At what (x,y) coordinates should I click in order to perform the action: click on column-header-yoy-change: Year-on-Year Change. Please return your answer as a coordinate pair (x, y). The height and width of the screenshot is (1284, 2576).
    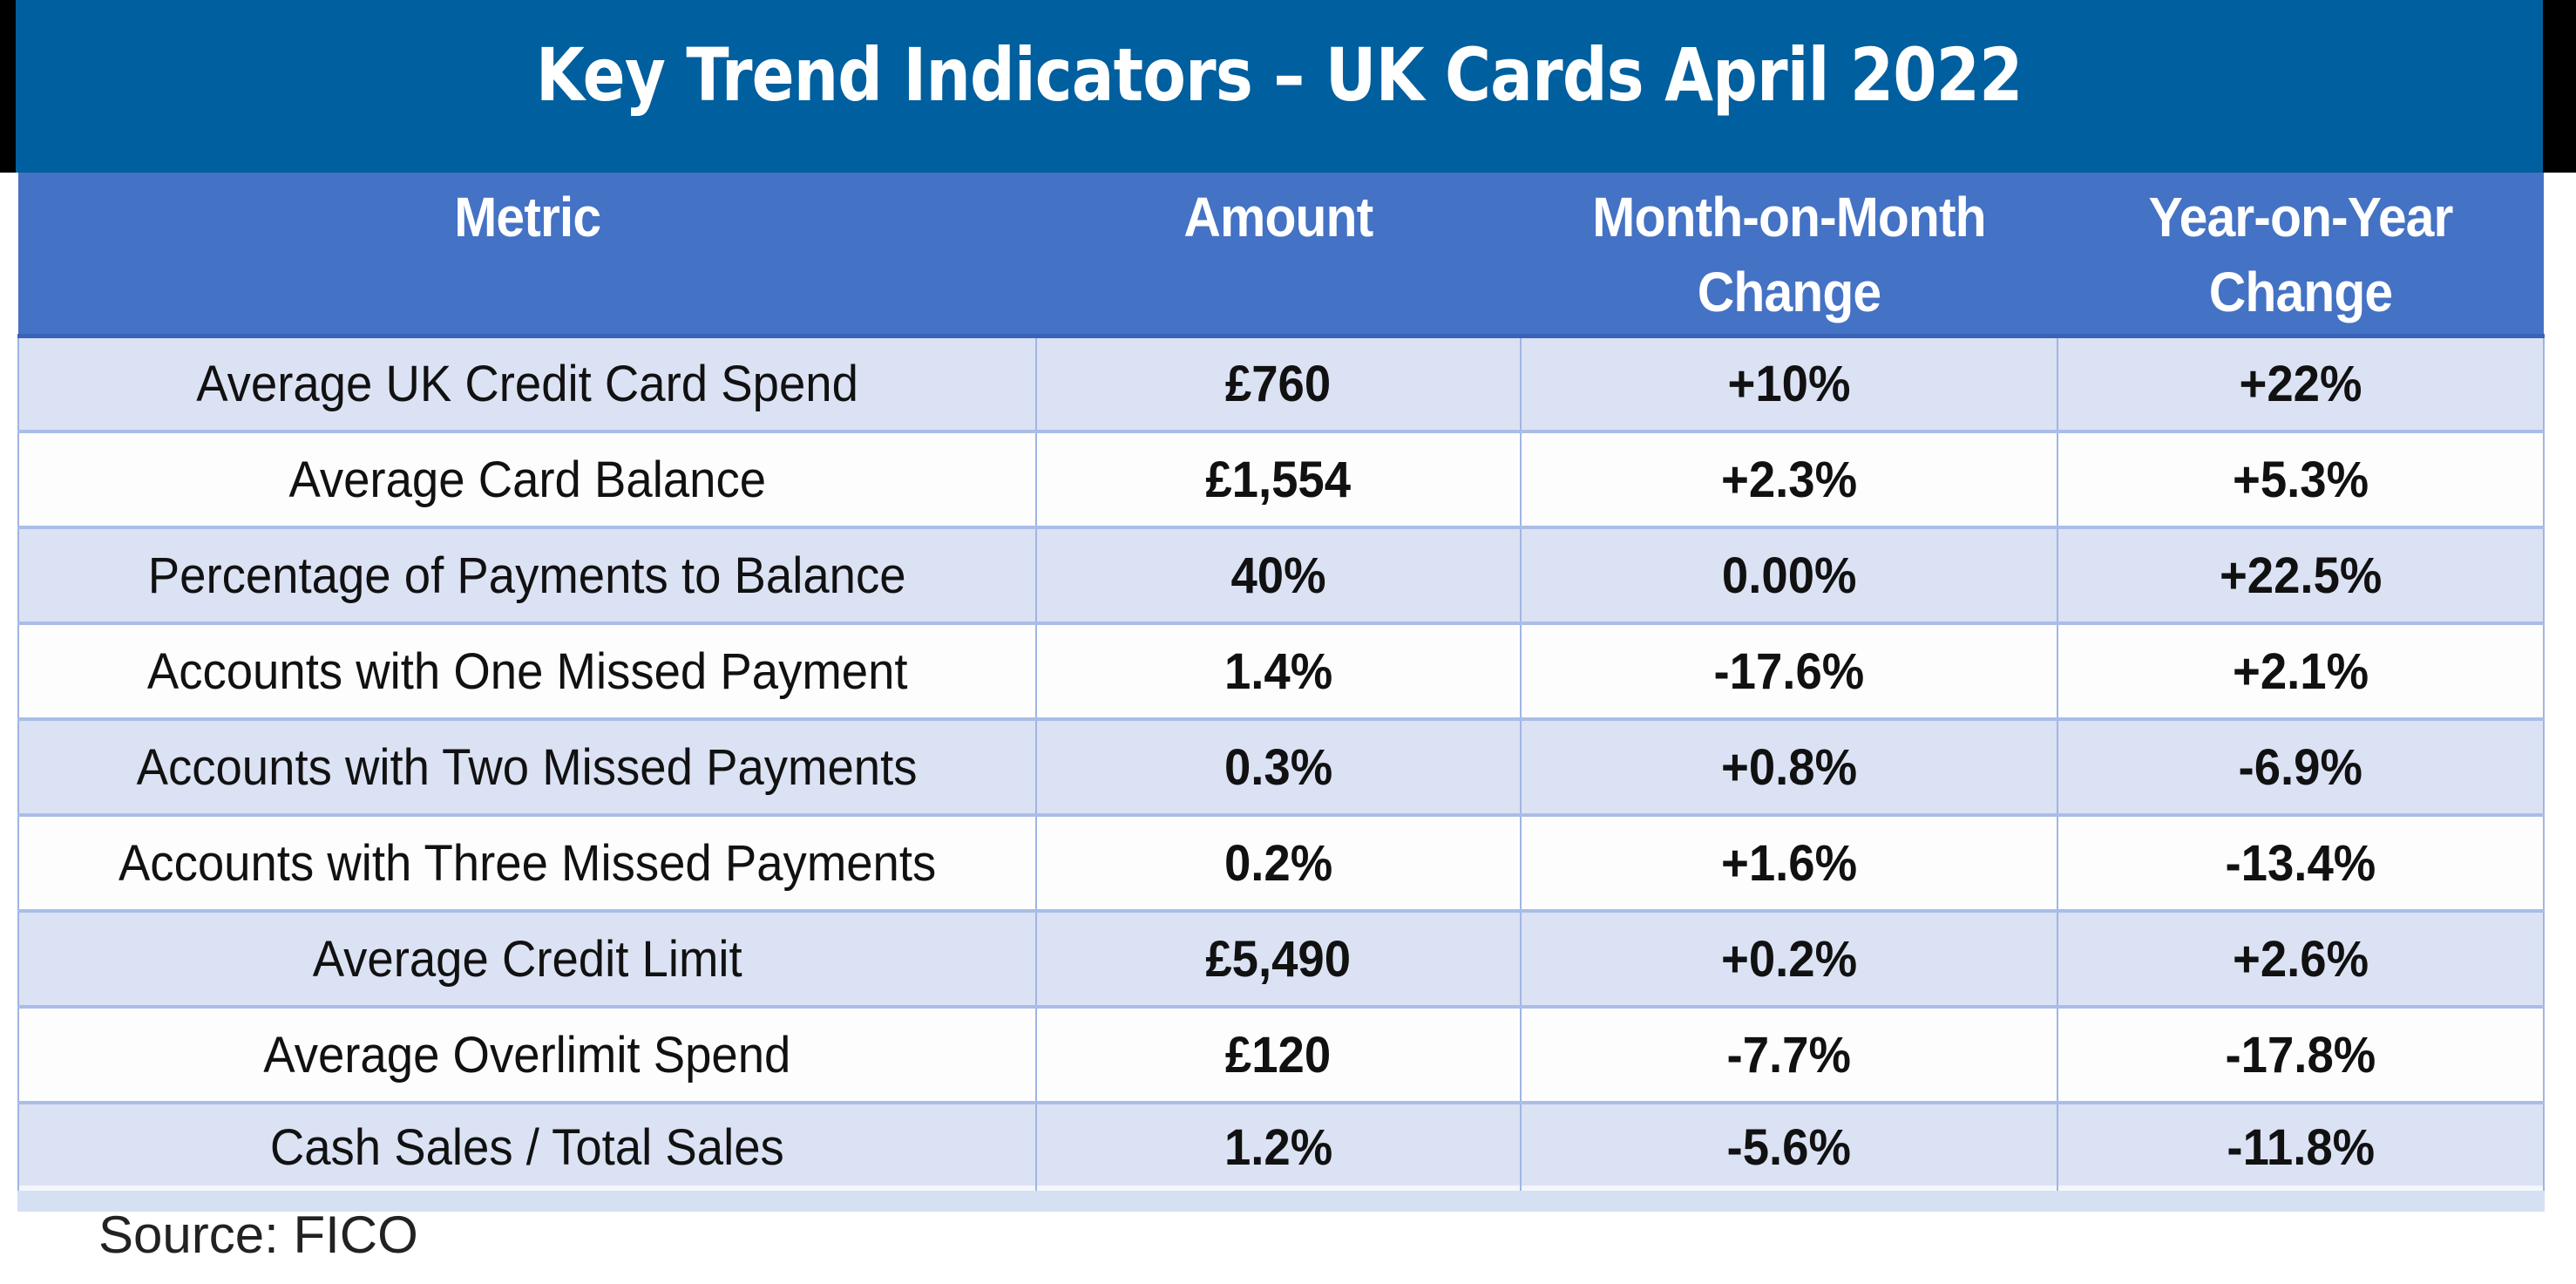
    Looking at the image, I should click on (2300, 256).